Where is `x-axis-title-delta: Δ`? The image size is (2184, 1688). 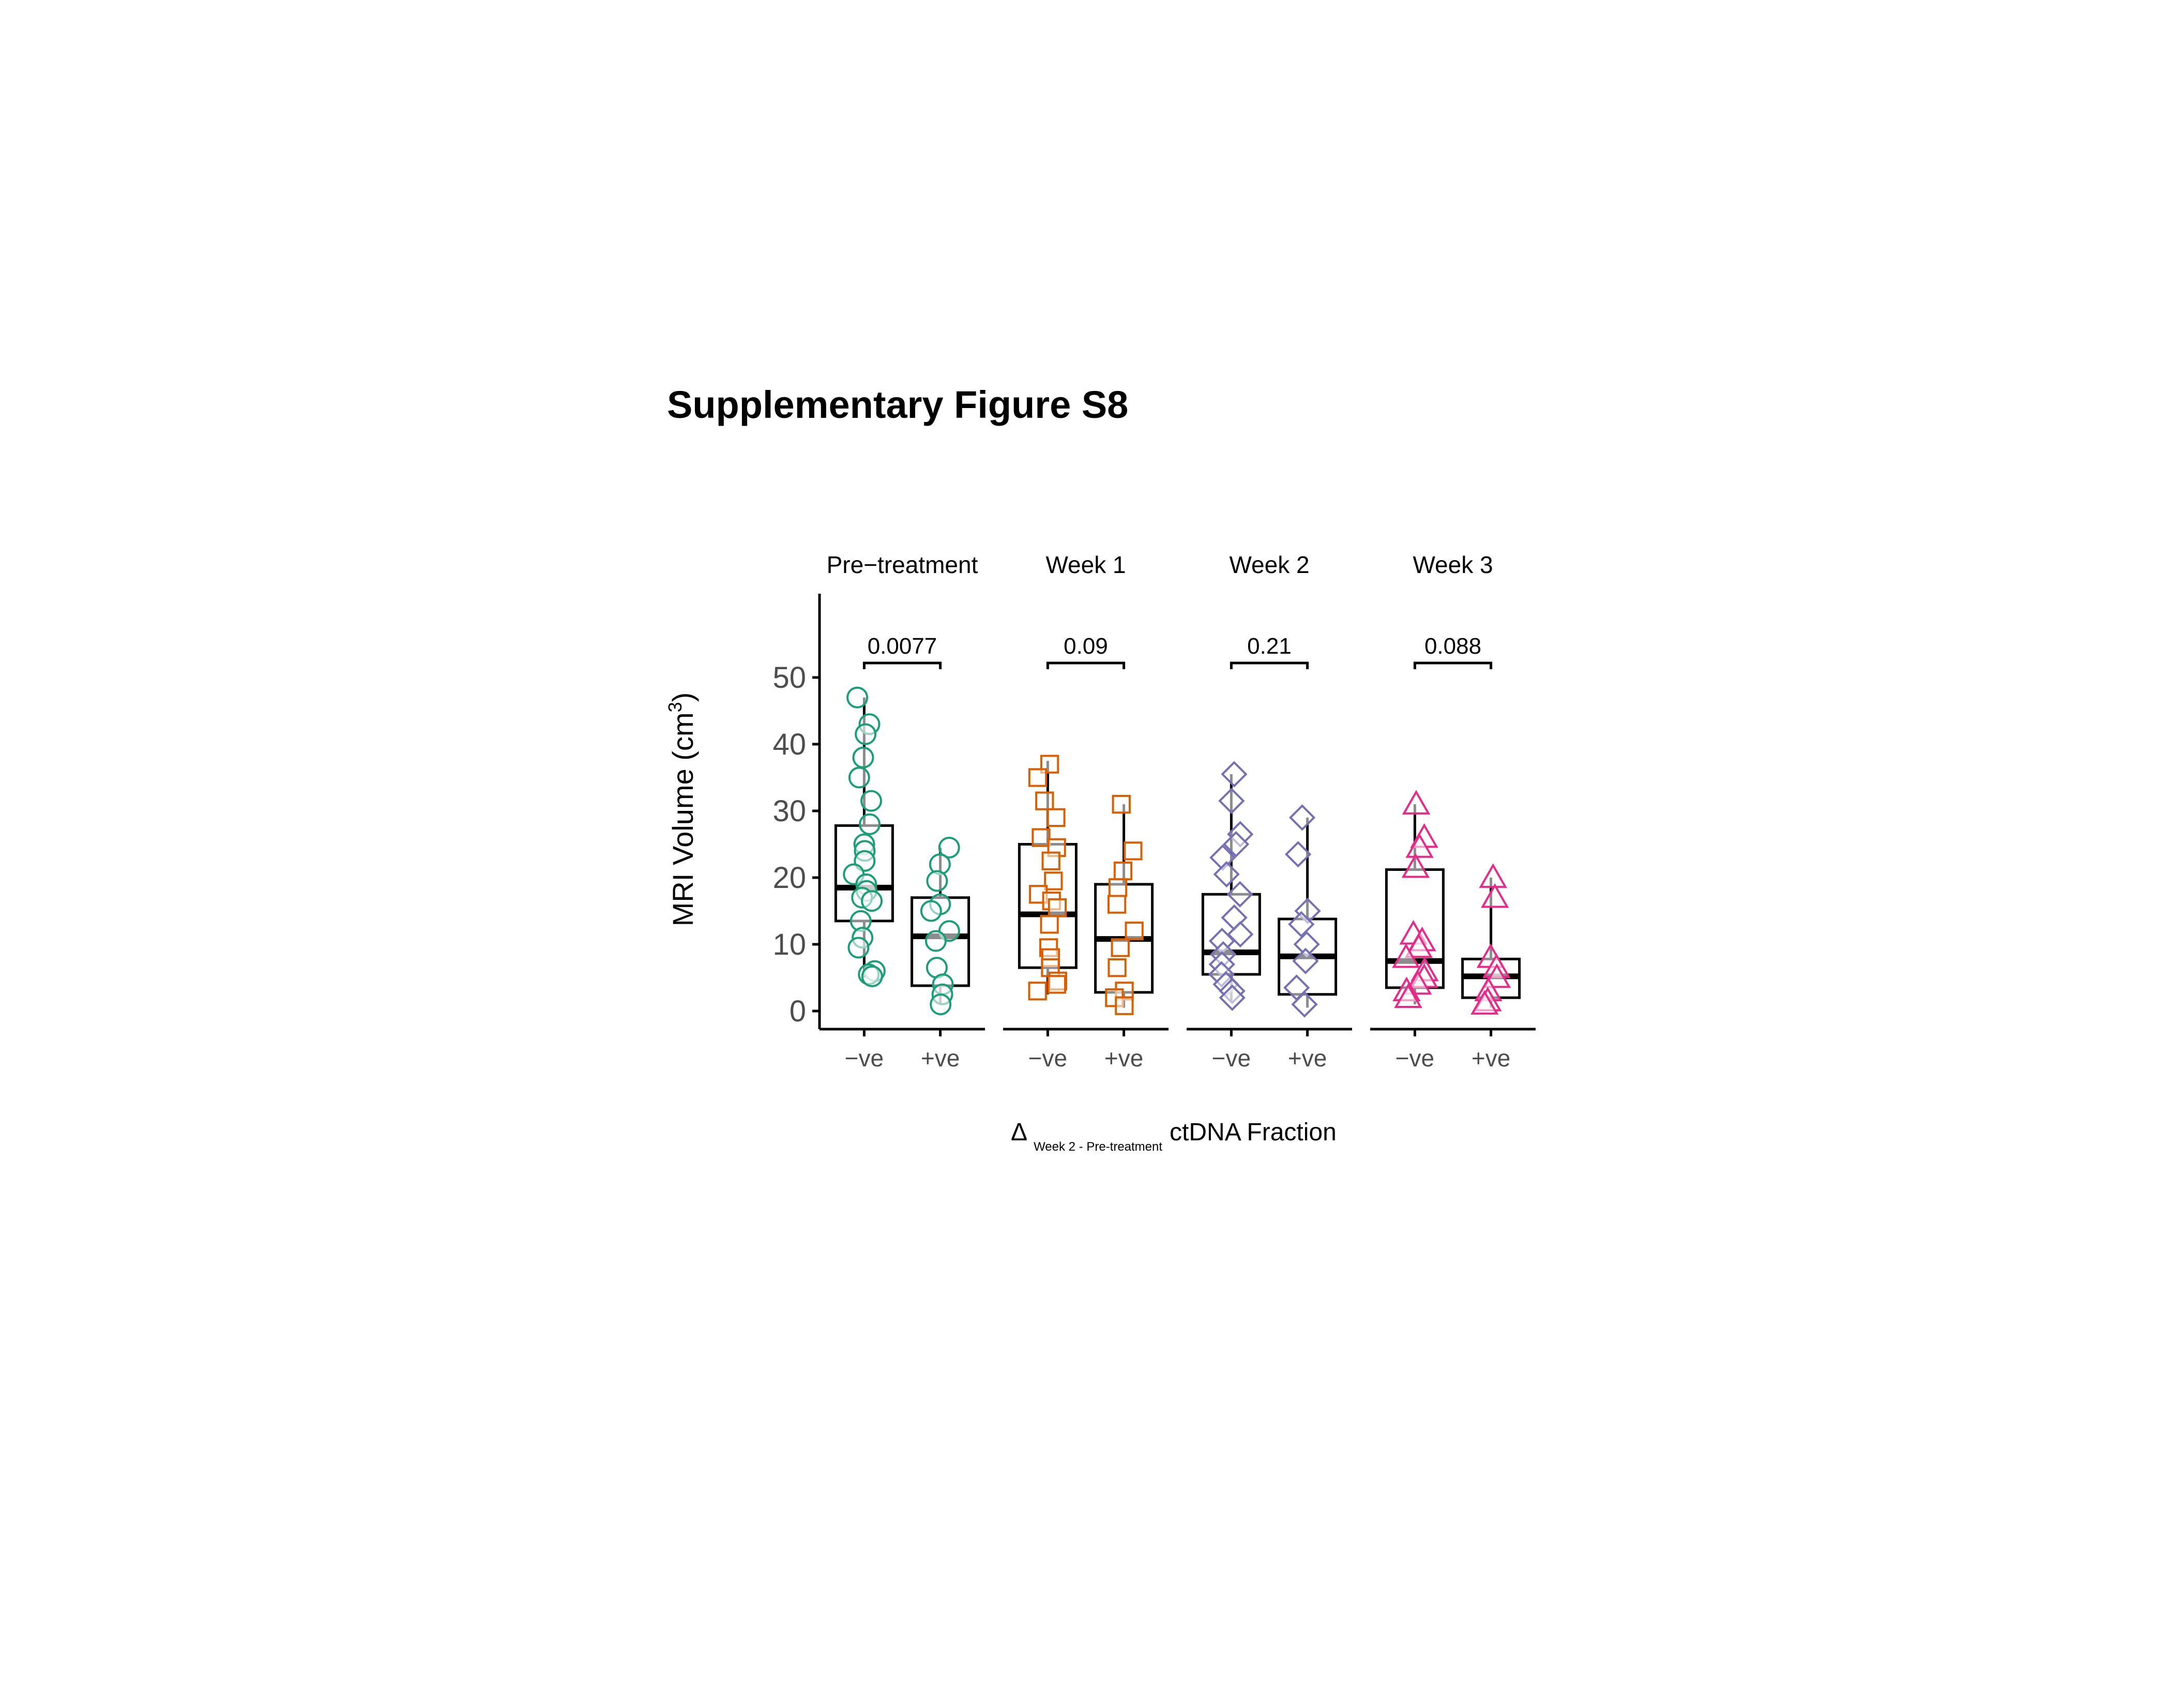 x-axis-title-delta: Δ is located at coordinates (1019, 1132).